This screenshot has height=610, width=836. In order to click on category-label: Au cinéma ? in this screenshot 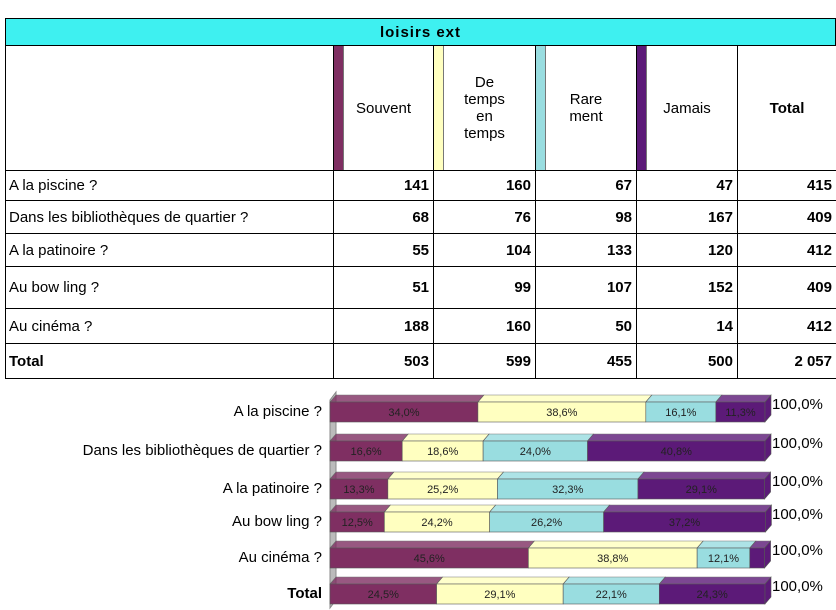, I will do `click(280, 557)`.